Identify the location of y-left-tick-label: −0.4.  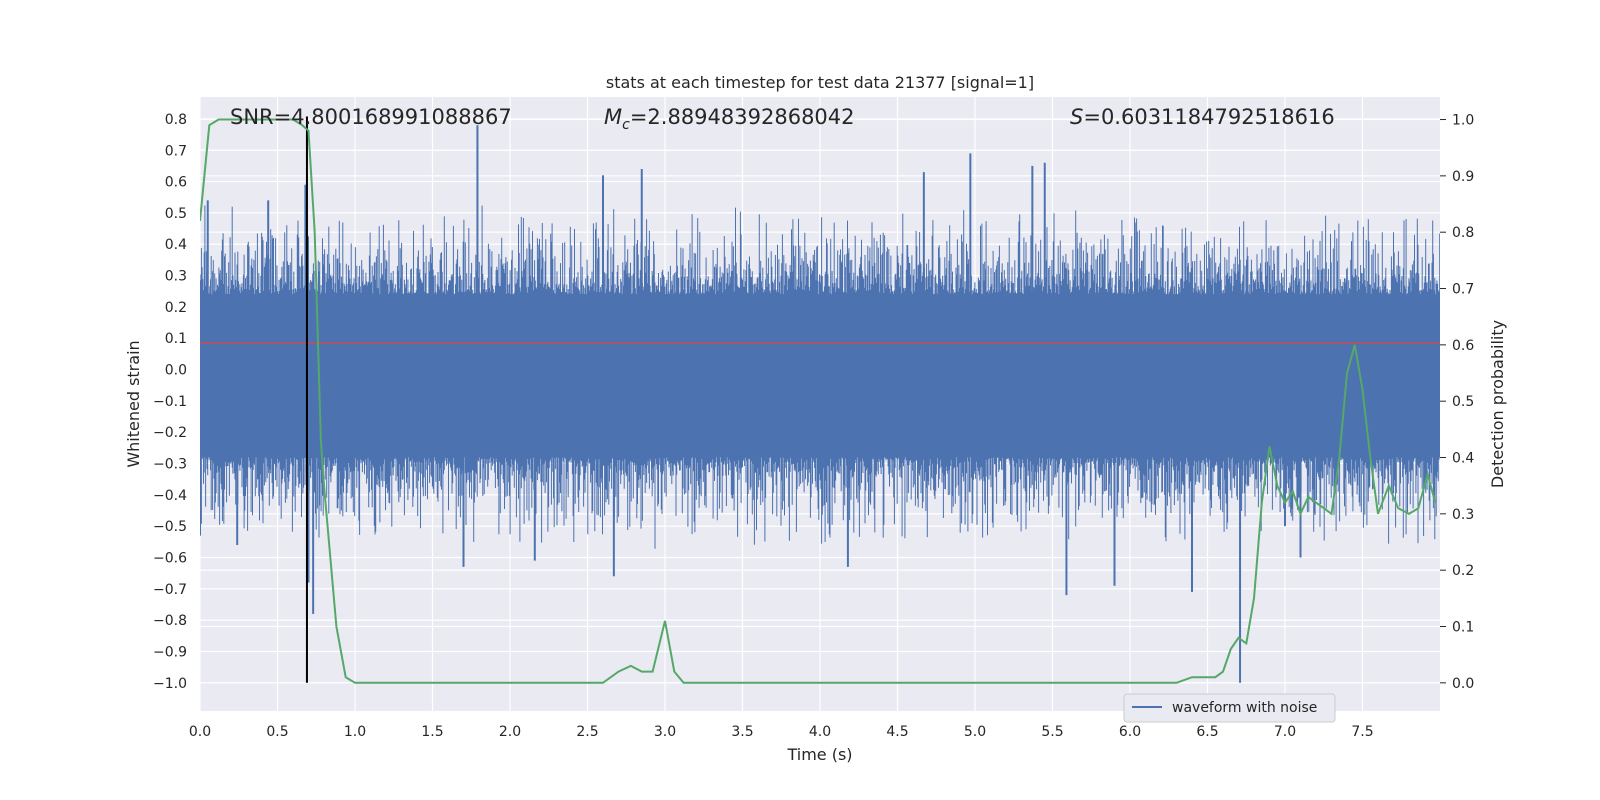
(170, 496).